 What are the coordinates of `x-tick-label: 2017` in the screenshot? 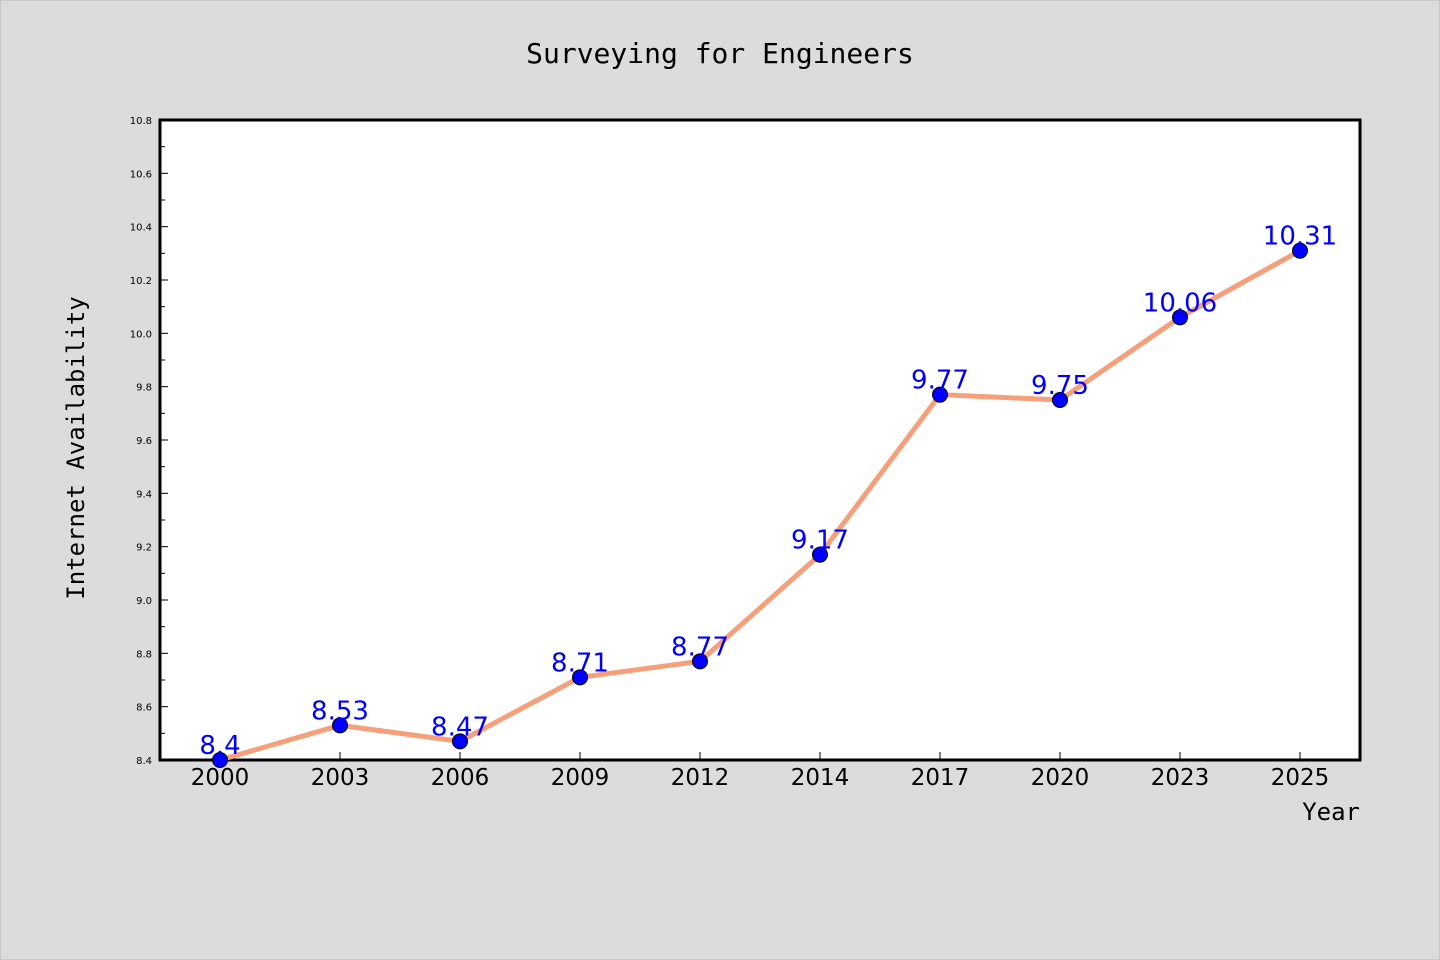 It's located at (940, 778).